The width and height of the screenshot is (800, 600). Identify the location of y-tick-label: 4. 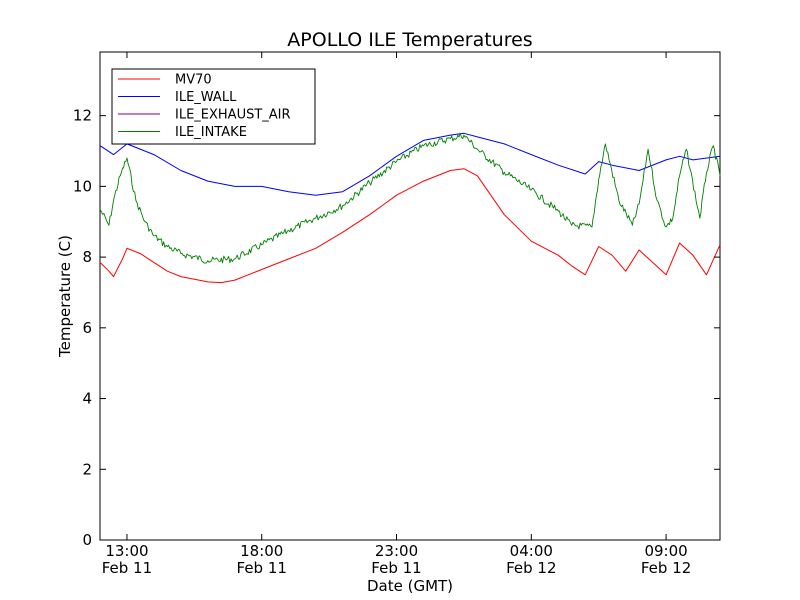
(87, 399).